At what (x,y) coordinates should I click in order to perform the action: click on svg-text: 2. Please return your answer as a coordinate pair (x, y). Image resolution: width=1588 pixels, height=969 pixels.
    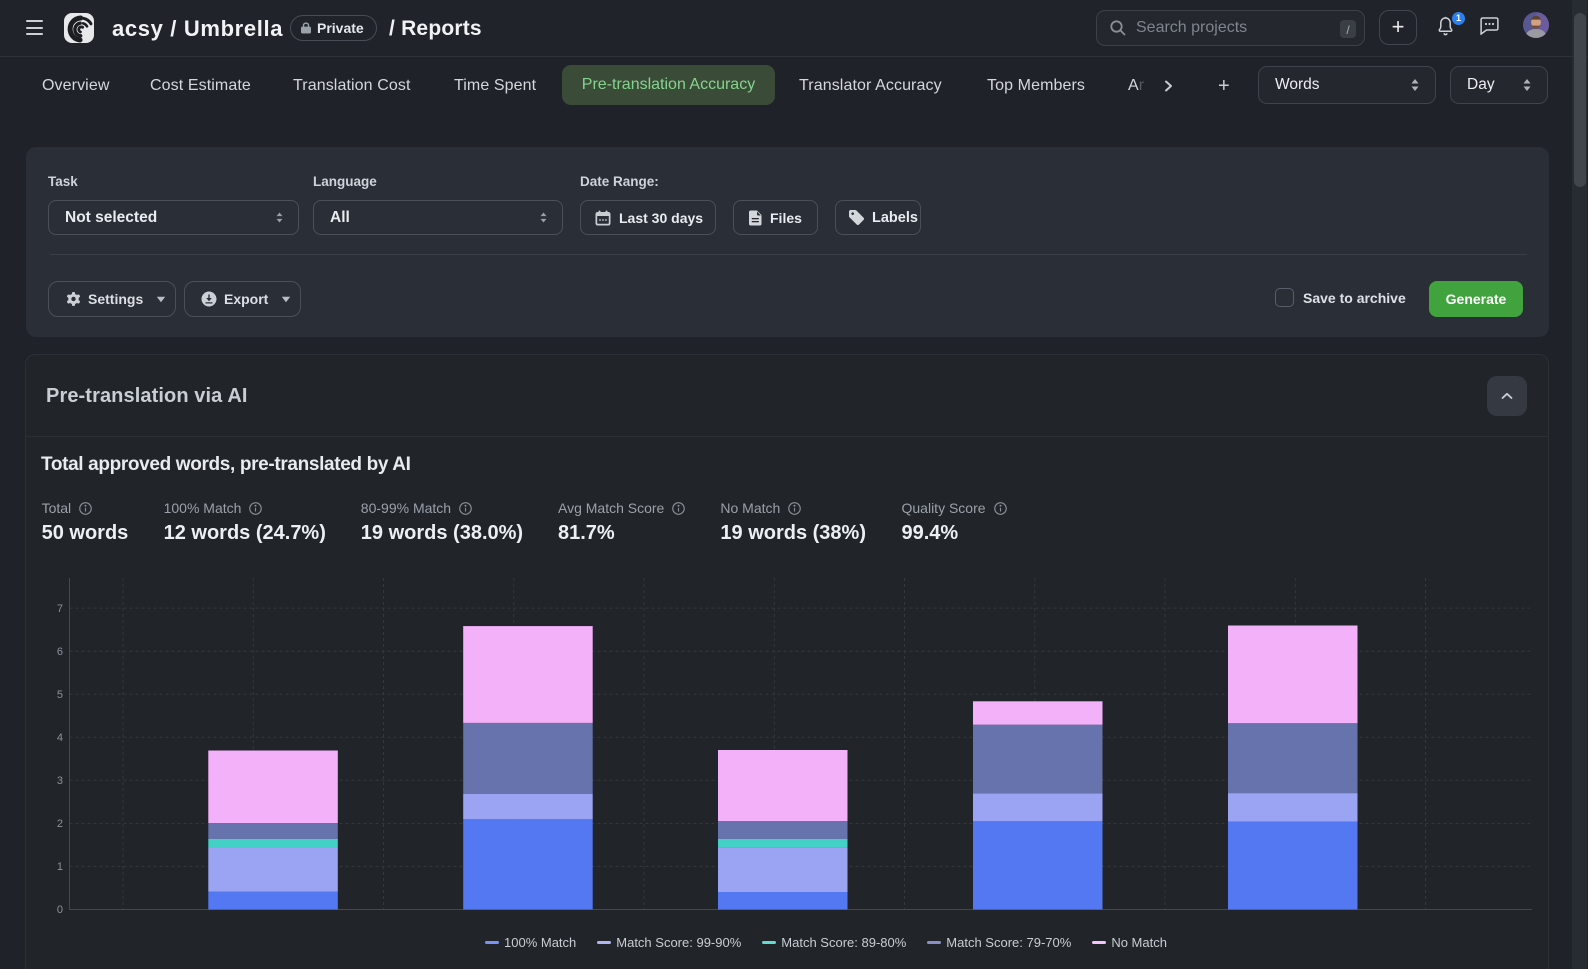
    Looking at the image, I should click on (60, 824).